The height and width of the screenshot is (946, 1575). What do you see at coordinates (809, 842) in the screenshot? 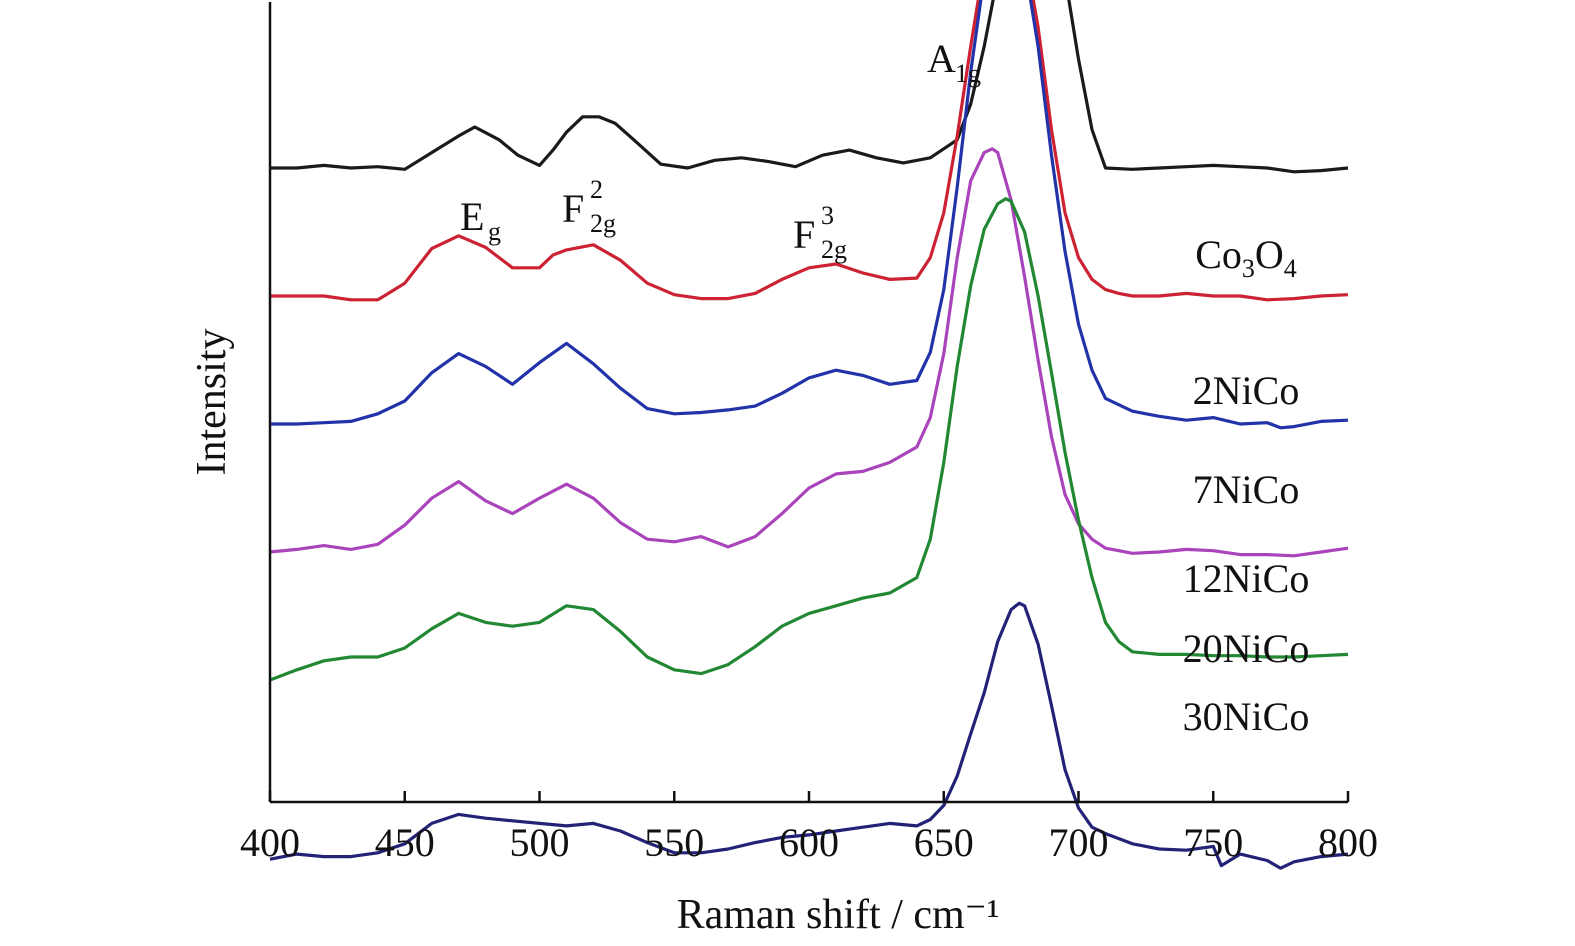
I see `x-tick-label: 600` at bounding box center [809, 842].